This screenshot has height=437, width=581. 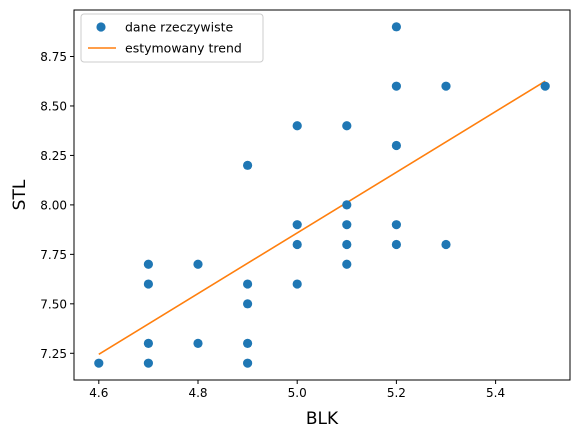 What do you see at coordinates (197, 393) in the screenshot?
I see `x-tick-label: 4.8` at bounding box center [197, 393].